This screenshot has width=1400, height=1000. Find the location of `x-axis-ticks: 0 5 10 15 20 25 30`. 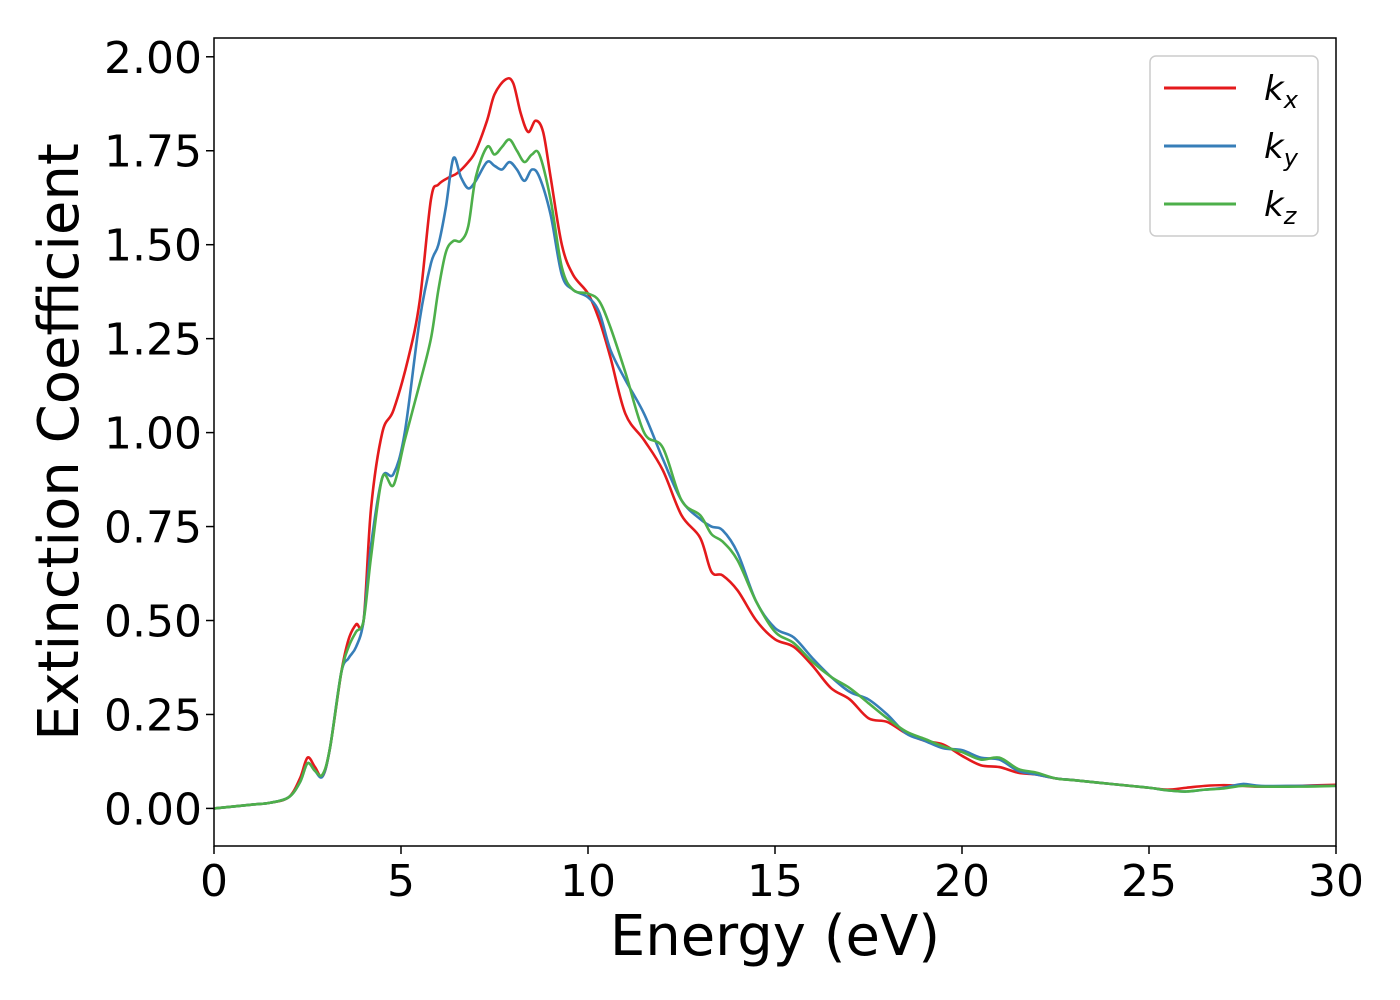

x-axis-ticks: 0 5 10 15 20 25 30 is located at coordinates (782, 876).